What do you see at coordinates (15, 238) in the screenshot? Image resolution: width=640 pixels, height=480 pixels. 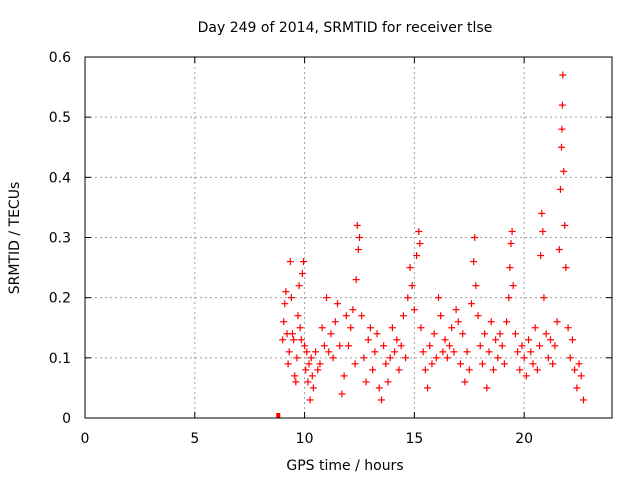 I see `y-axis-title: SRMTID / TECUs` at bounding box center [15, 238].